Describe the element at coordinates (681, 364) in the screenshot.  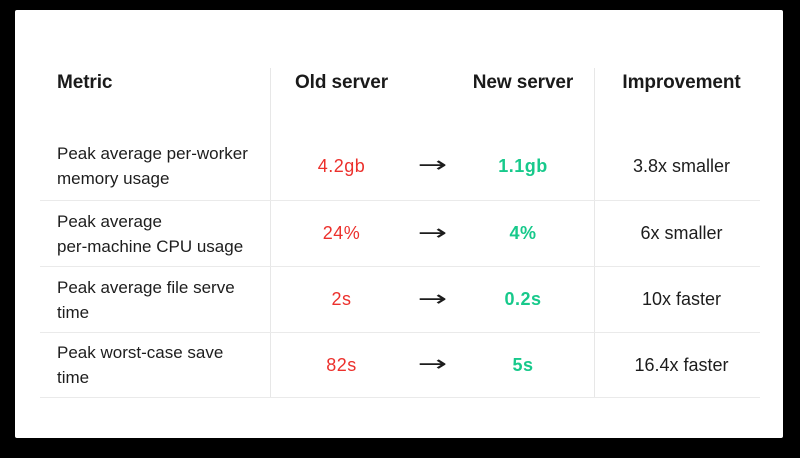
I see `improvement-value: 16.4x faster` at that location.